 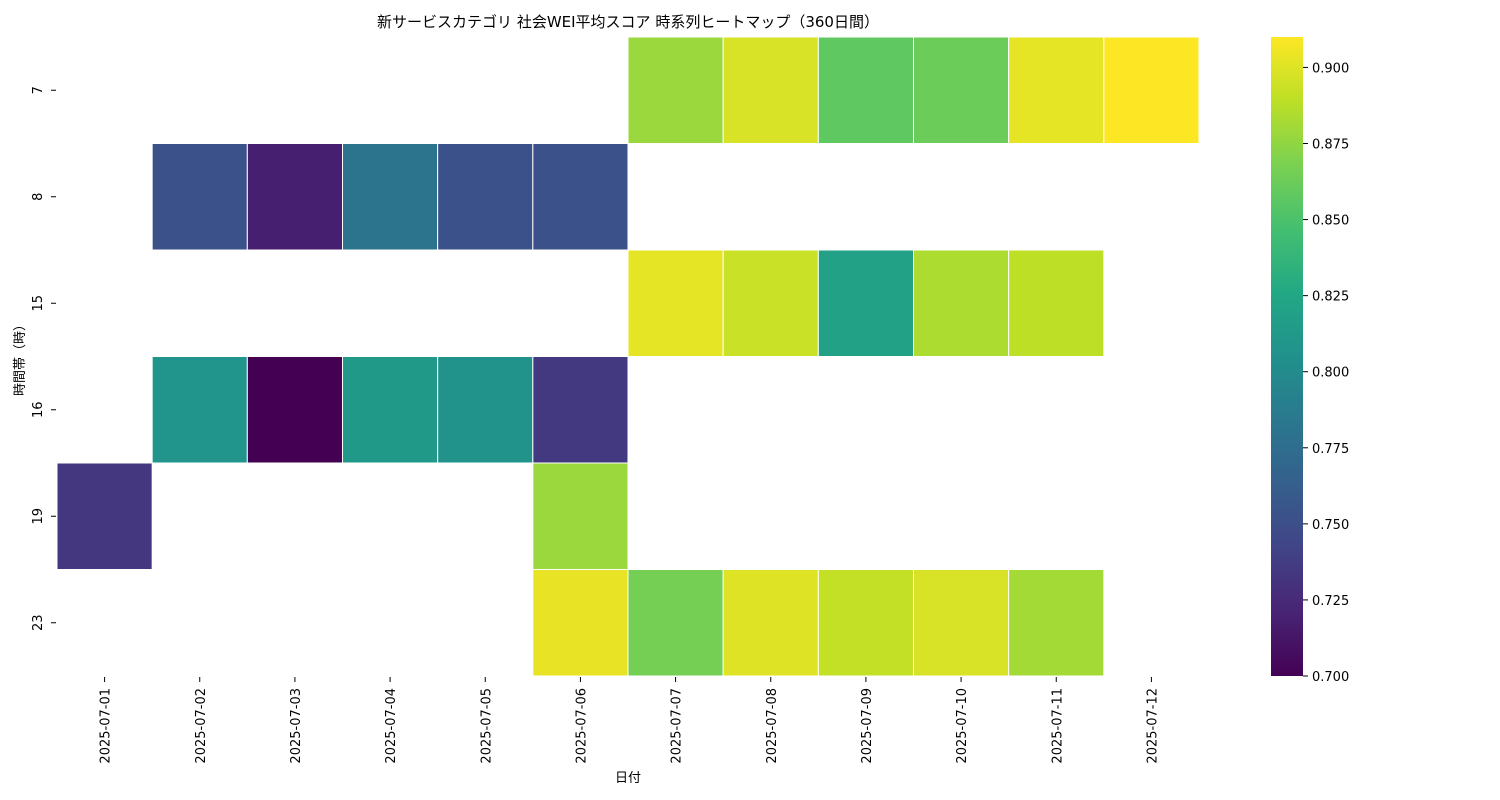 I want to click on x-tick-label: 2025-07-08, so click(x=772, y=726).